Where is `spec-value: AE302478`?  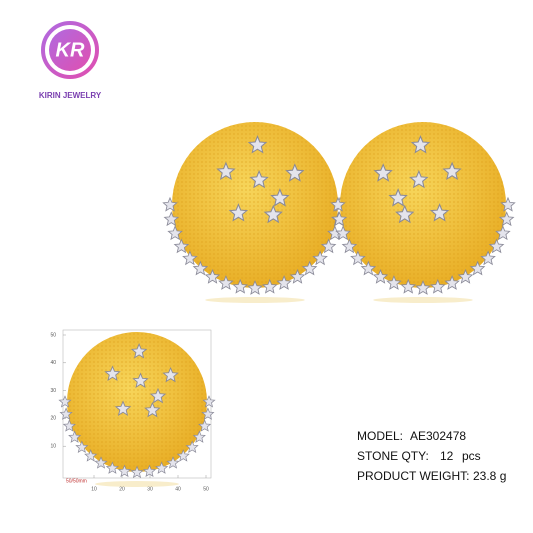 spec-value: AE302478 is located at coordinates (438, 436).